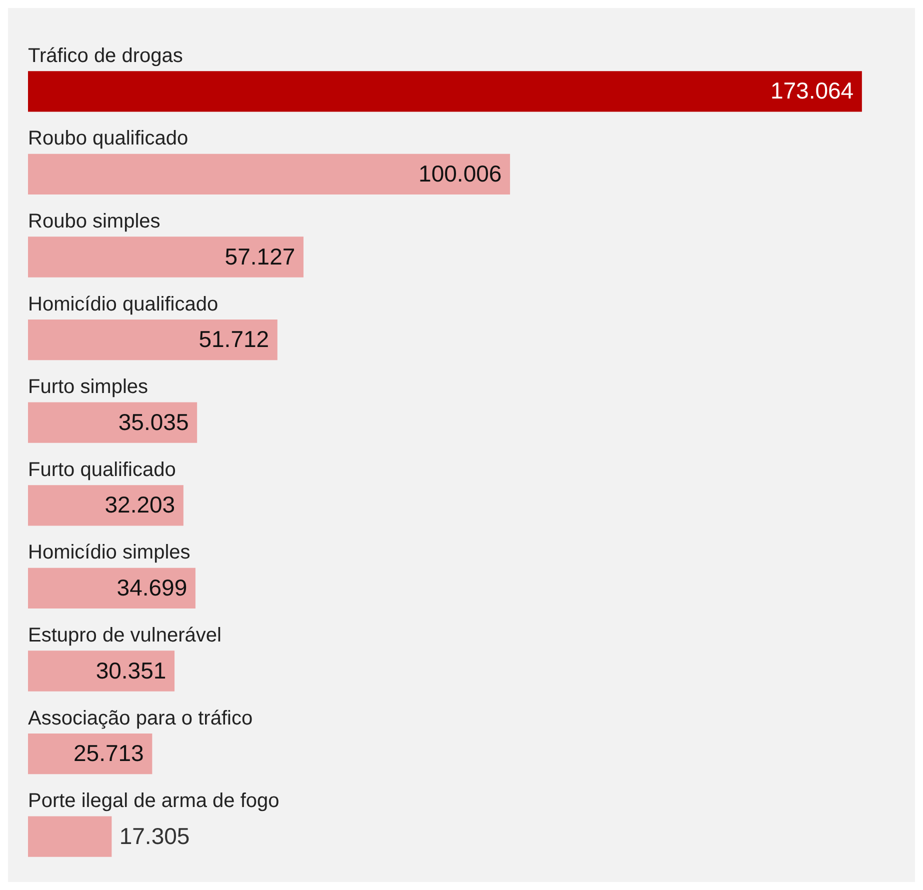 The height and width of the screenshot is (890, 923). I want to click on y-tick-label: Homicídio qualificado, so click(123, 304).